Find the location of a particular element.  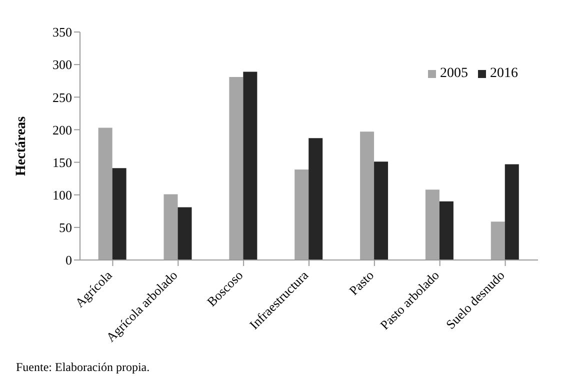

y-tick-label: 50 is located at coordinates (65, 228).